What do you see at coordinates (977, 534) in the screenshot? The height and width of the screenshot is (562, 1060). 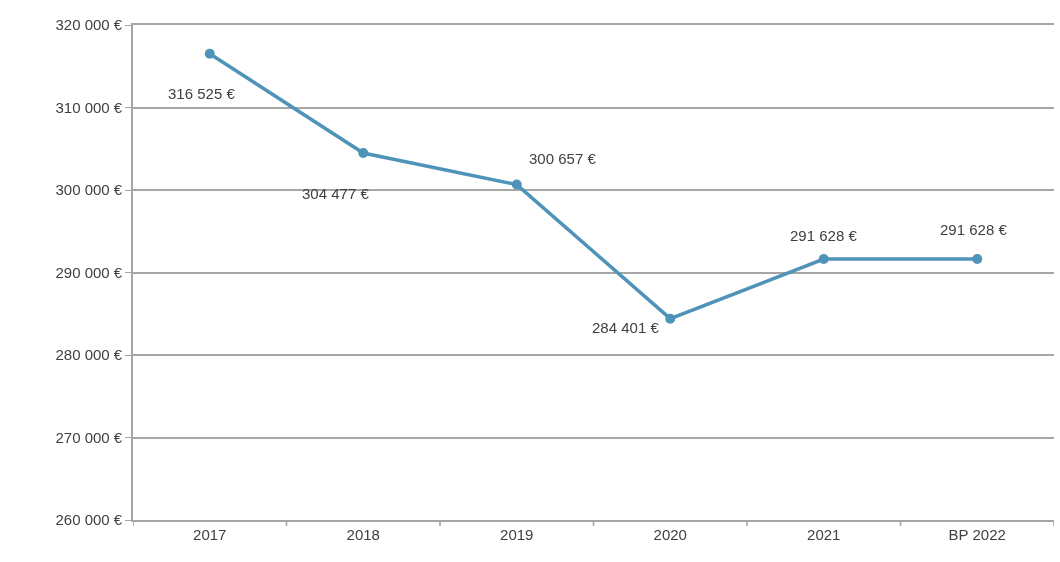 I see `x-tick-label: BP 2022` at bounding box center [977, 534].